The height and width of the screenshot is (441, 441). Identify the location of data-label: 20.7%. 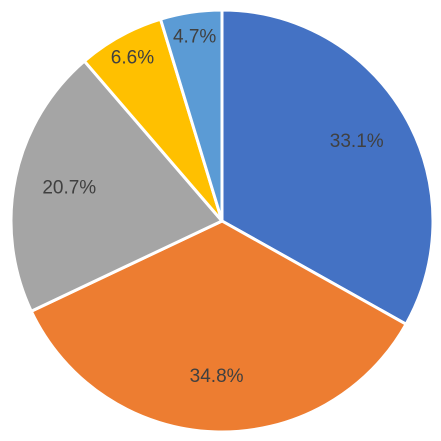
(69, 188).